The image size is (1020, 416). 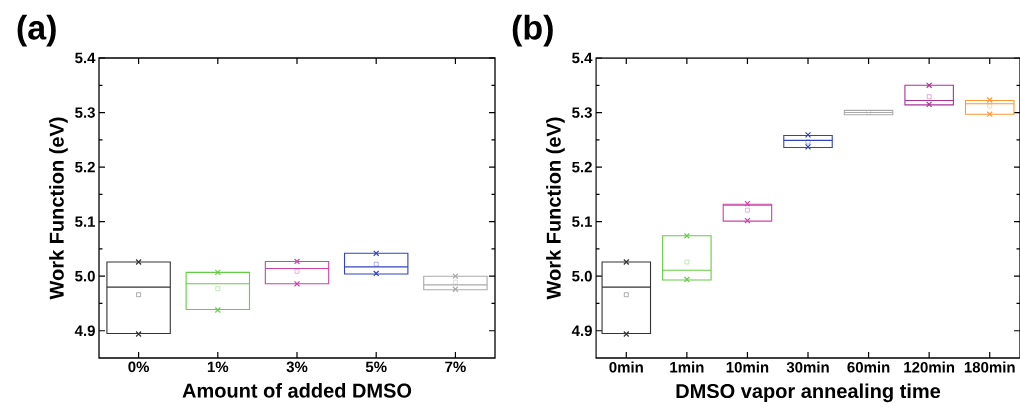 What do you see at coordinates (929, 367) in the screenshot?
I see `x-tick-label: 120min` at bounding box center [929, 367].